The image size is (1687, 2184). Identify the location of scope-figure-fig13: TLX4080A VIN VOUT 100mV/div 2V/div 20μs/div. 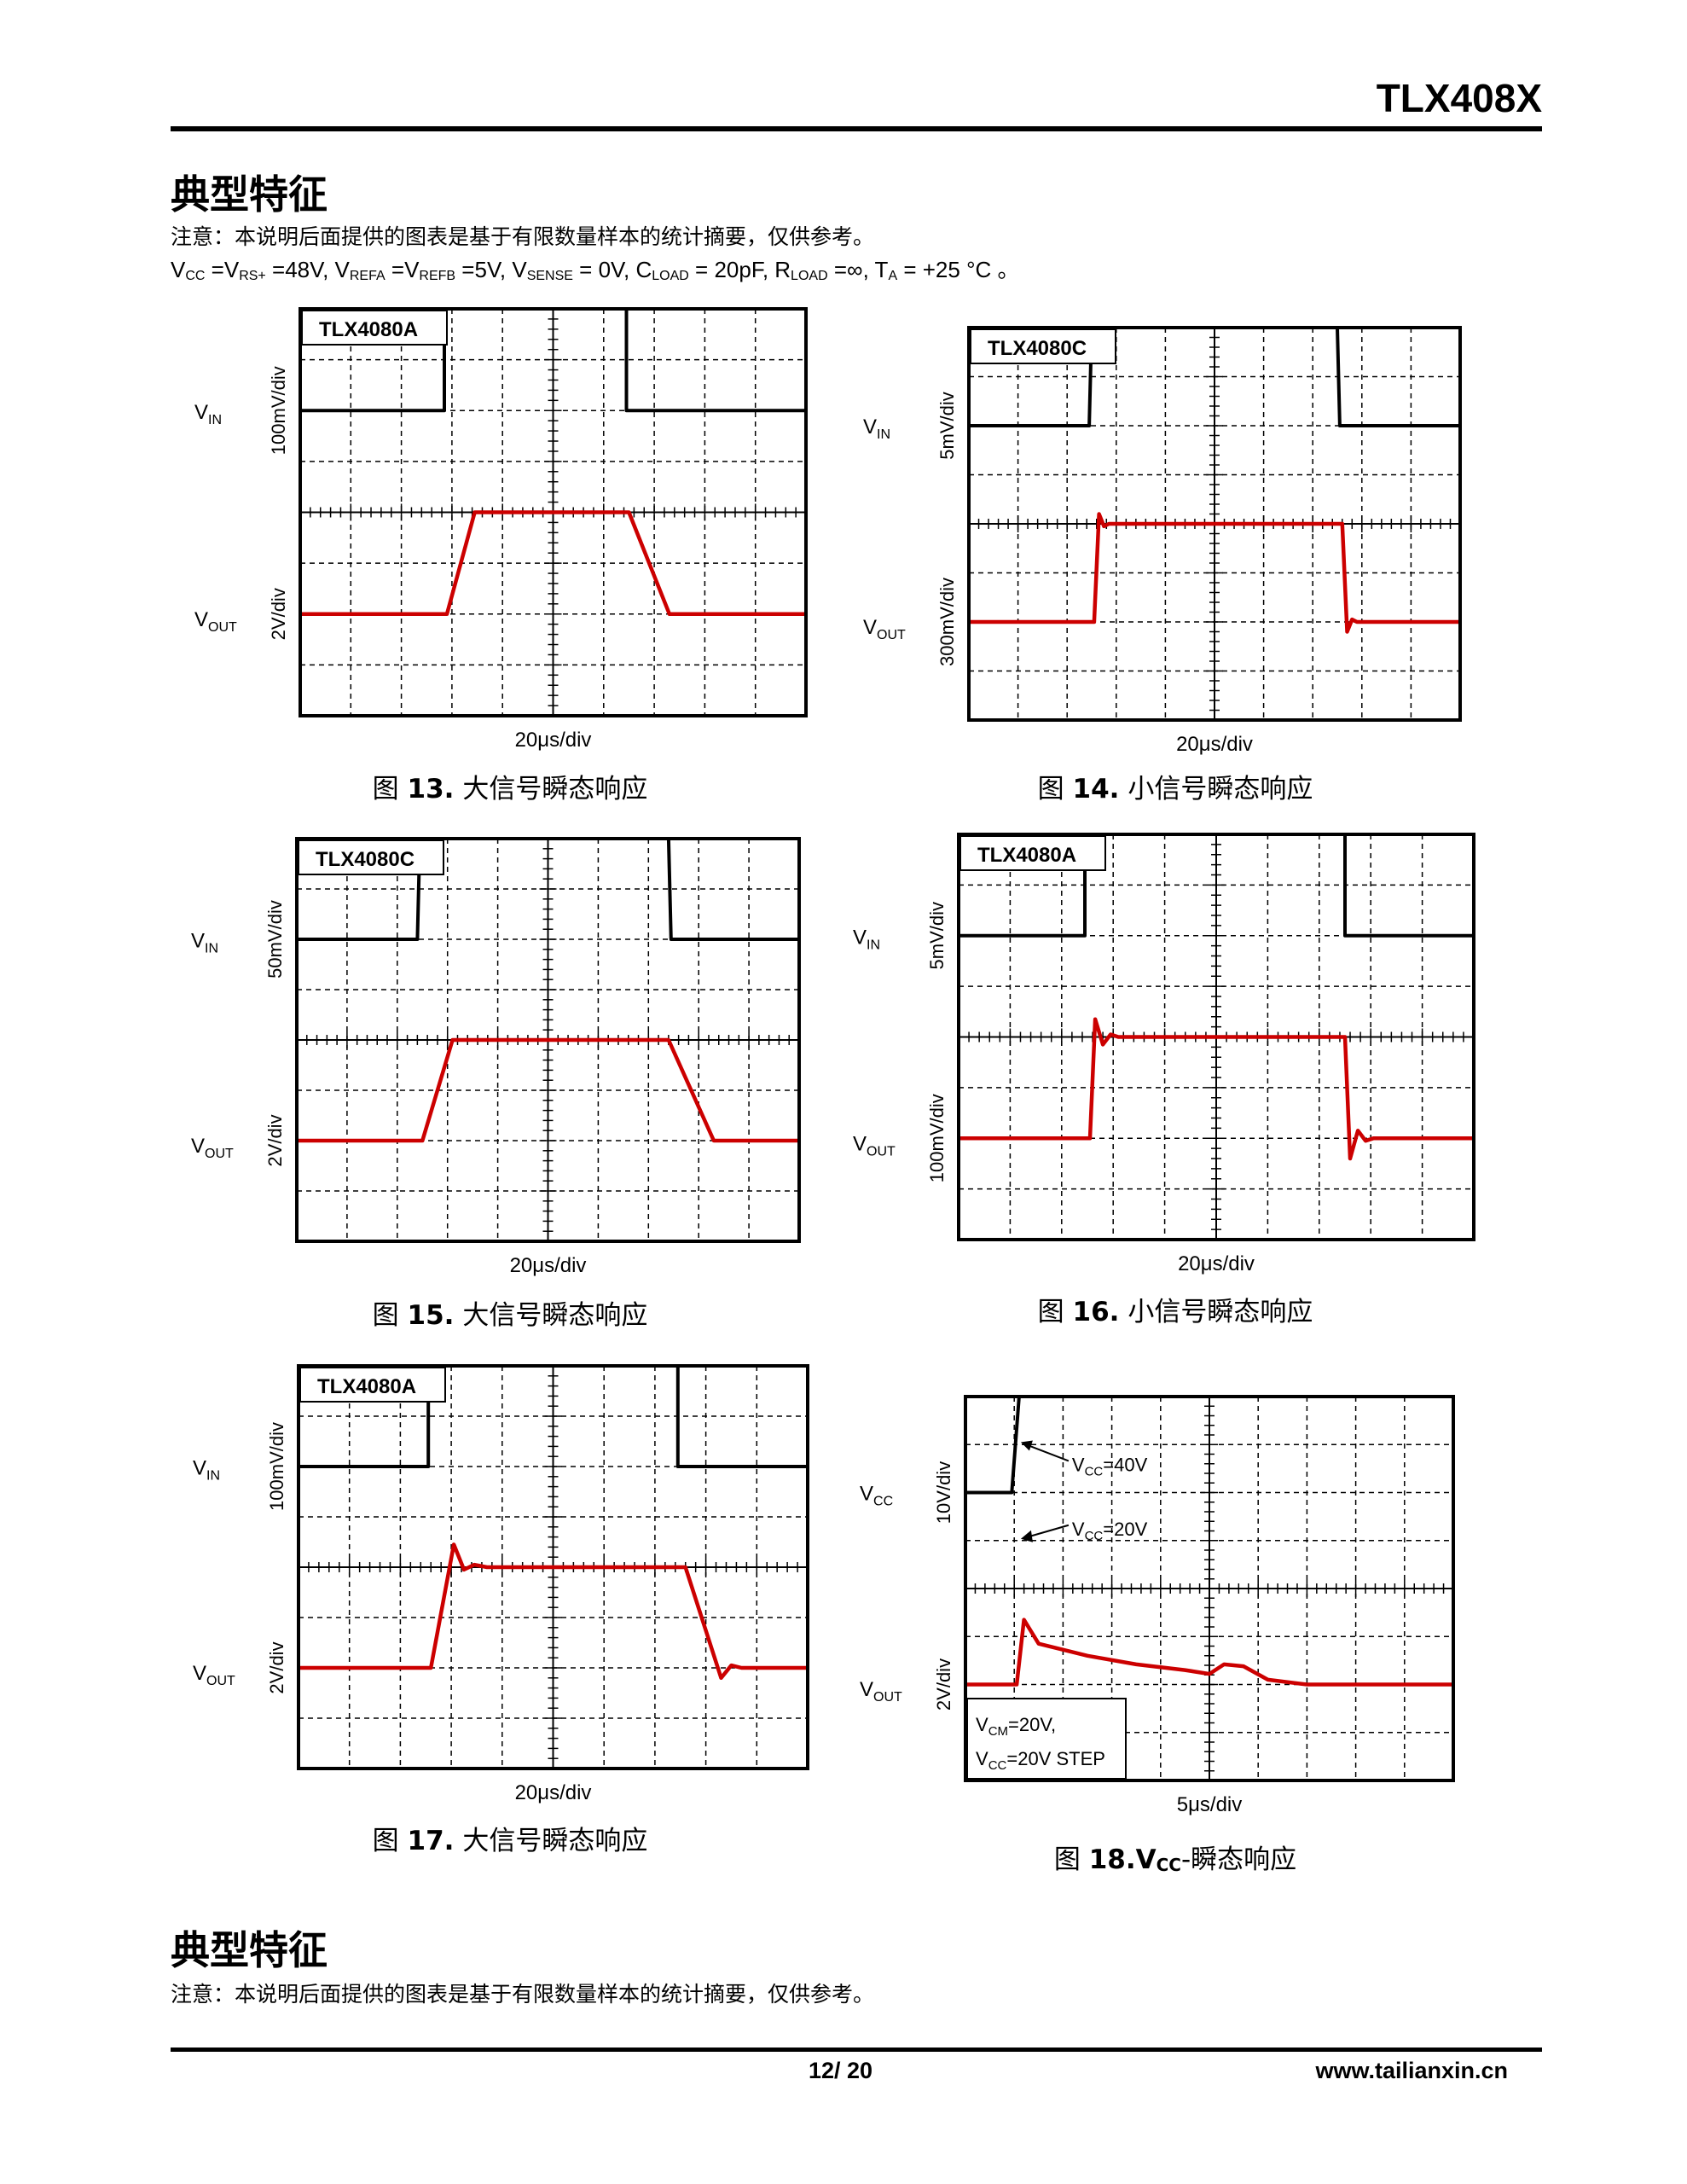
(490, 534).